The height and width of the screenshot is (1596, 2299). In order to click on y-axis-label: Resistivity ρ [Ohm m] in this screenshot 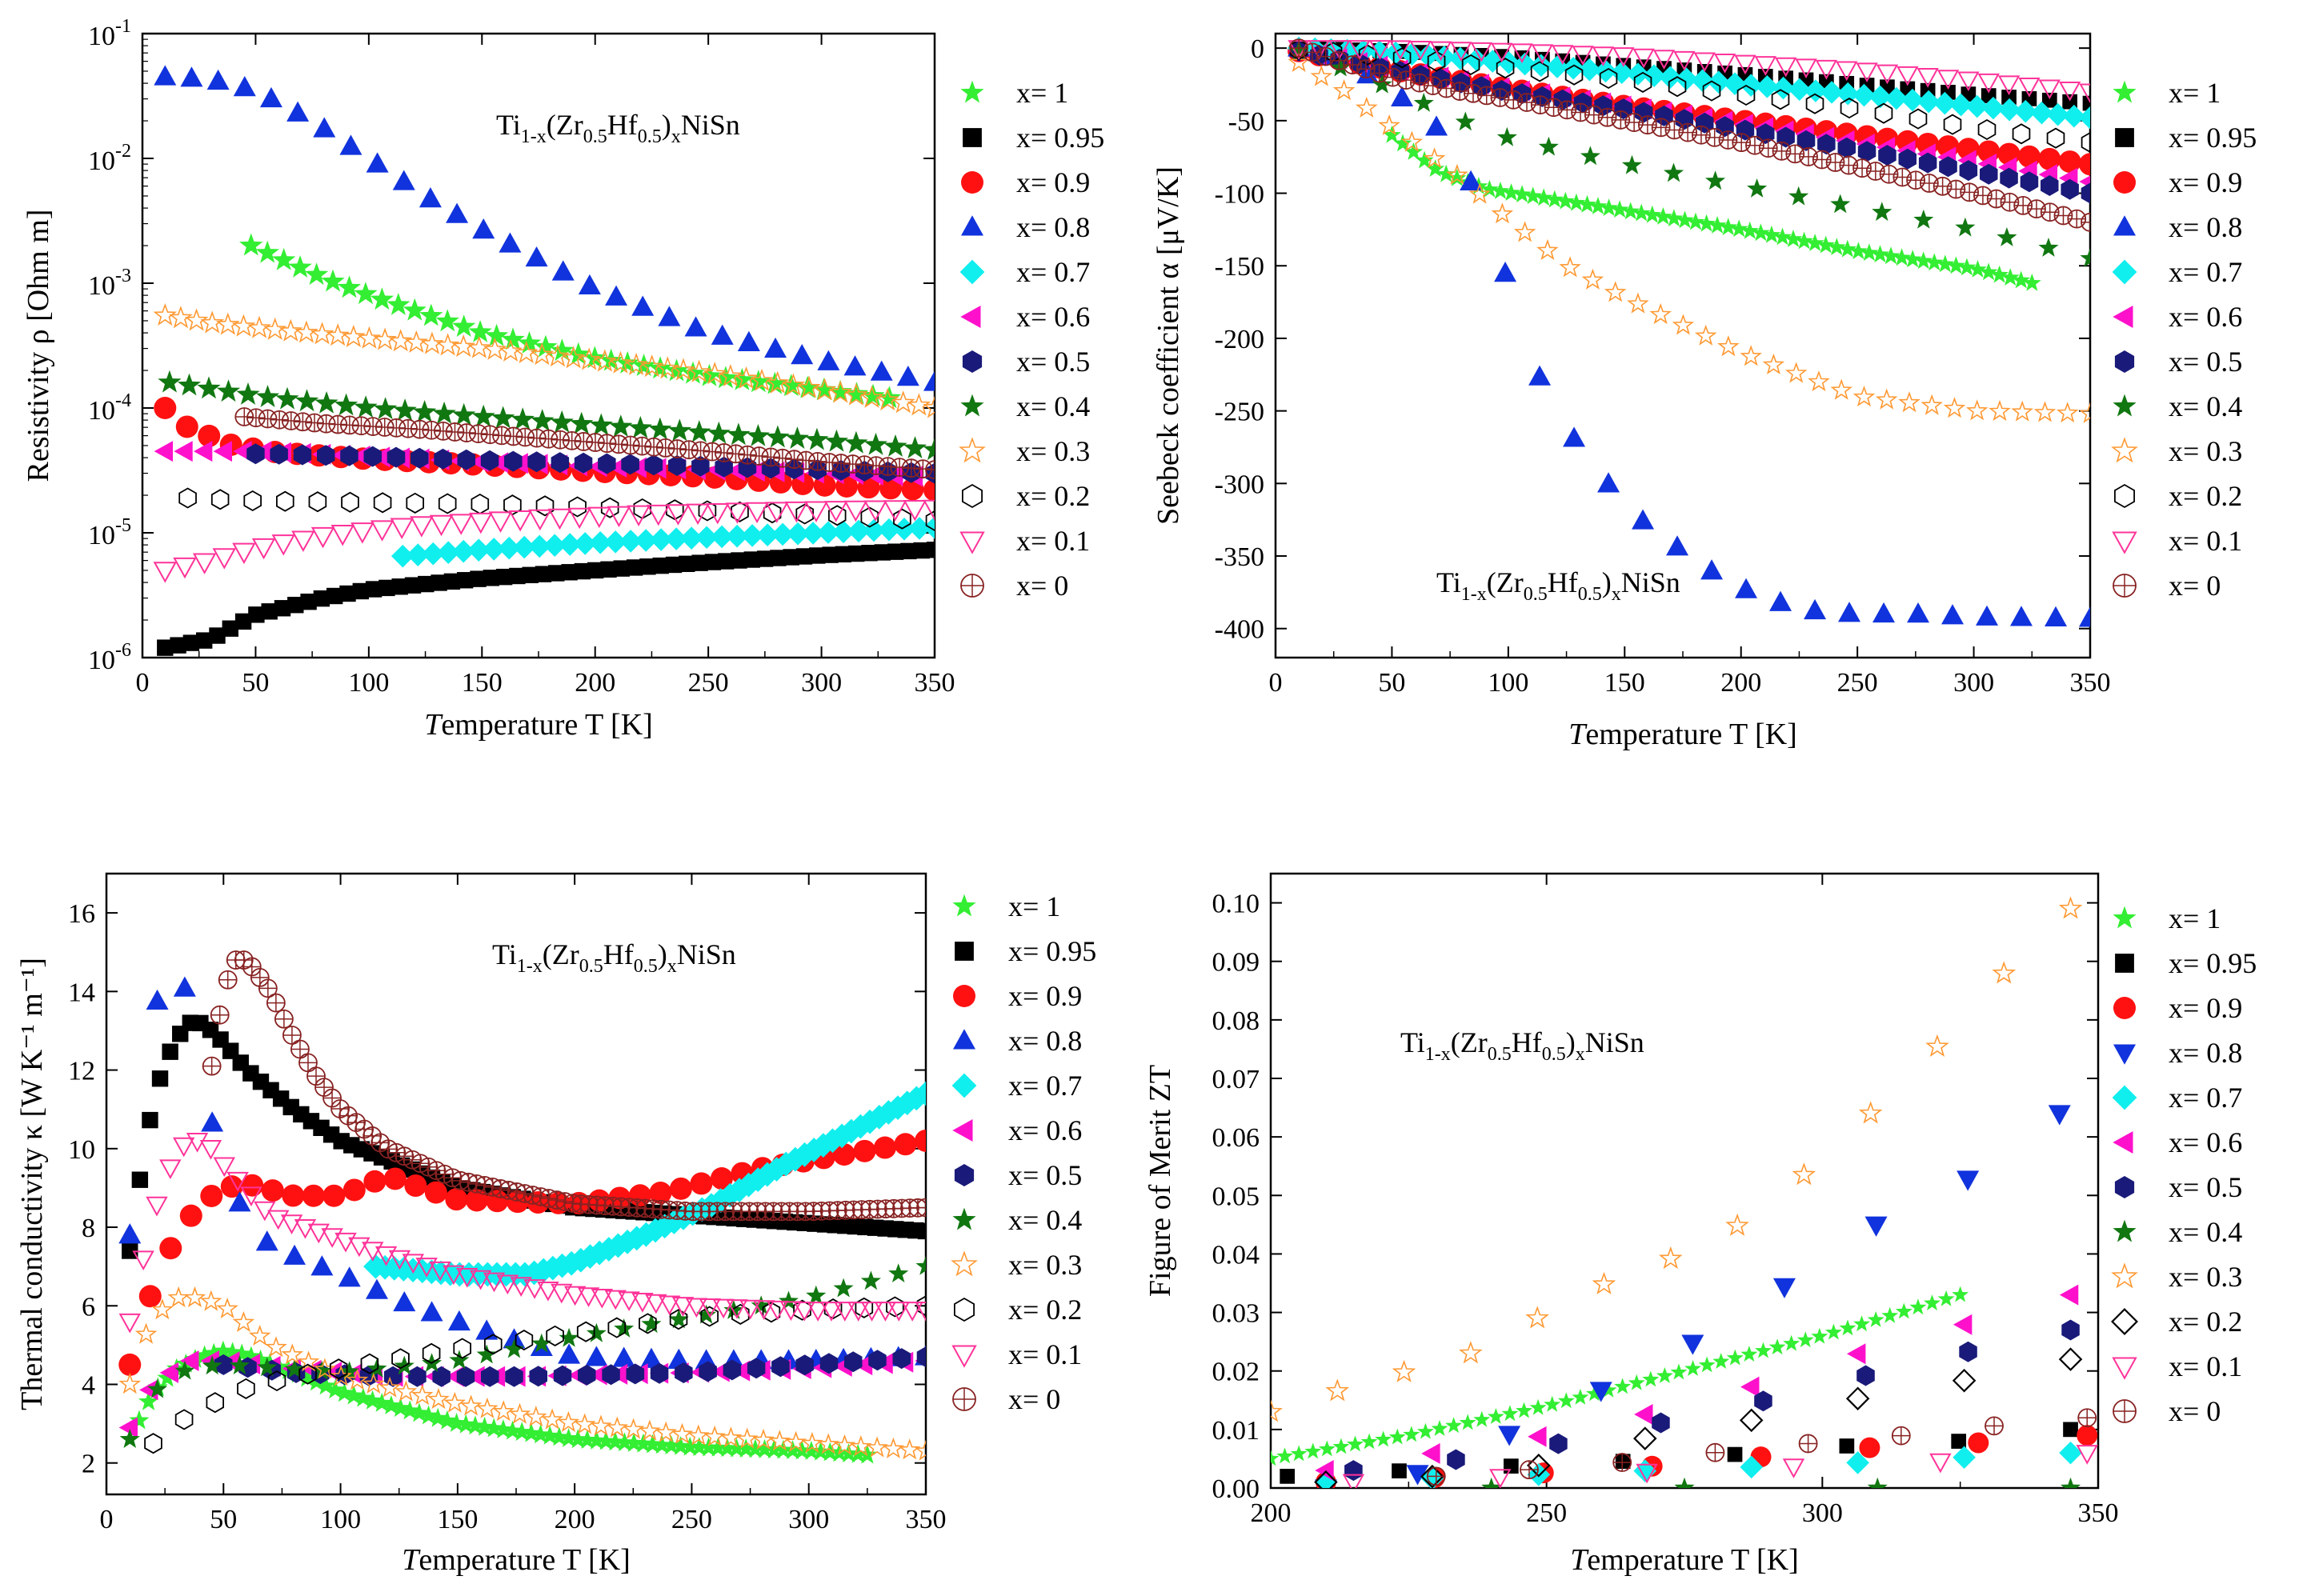, I will do `click(38, 346)`.